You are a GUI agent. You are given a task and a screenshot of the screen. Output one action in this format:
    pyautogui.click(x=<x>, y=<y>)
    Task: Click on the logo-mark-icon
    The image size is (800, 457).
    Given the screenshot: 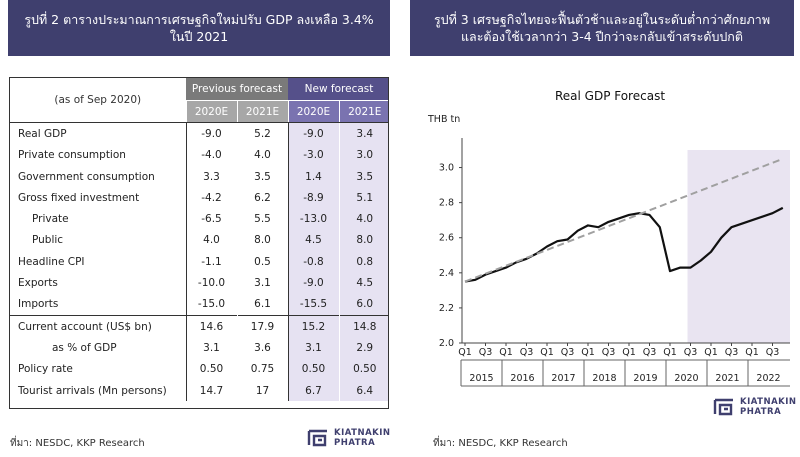 What is the action you would take?
    pyautogui.click(x=317, y=438)
    